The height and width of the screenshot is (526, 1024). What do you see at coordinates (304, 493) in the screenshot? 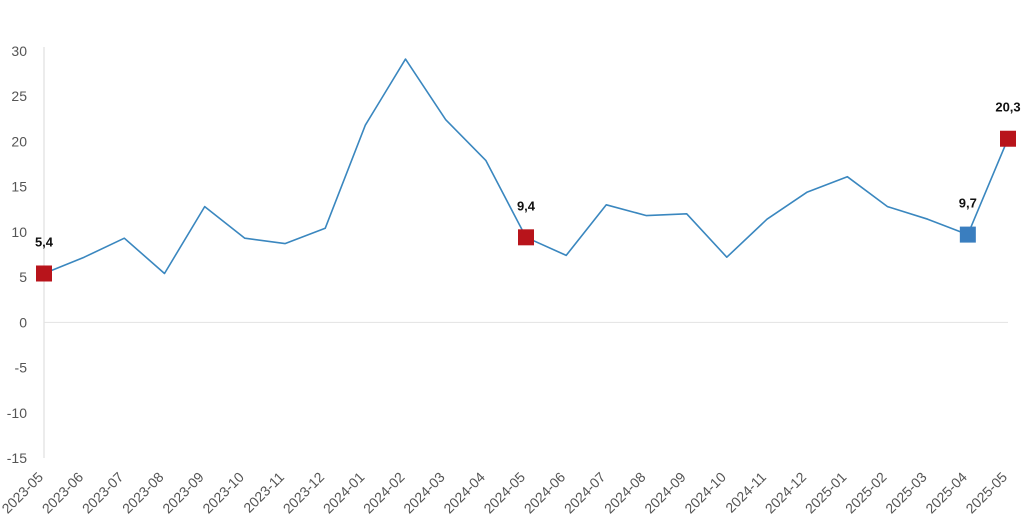
I see `x-tick-label: 2023-12` at bounding box center [304, 493].